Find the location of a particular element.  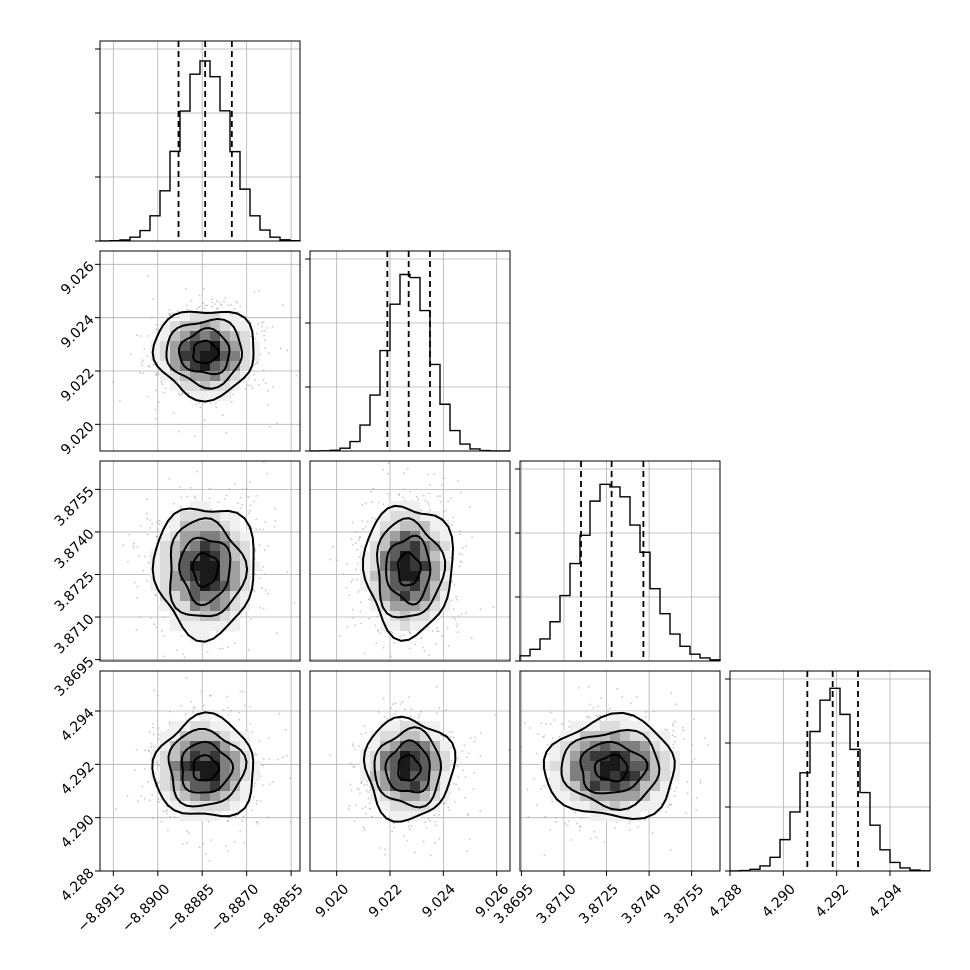

xtick-label-0-2: −8.8885 is located at coordinates (191, 908).